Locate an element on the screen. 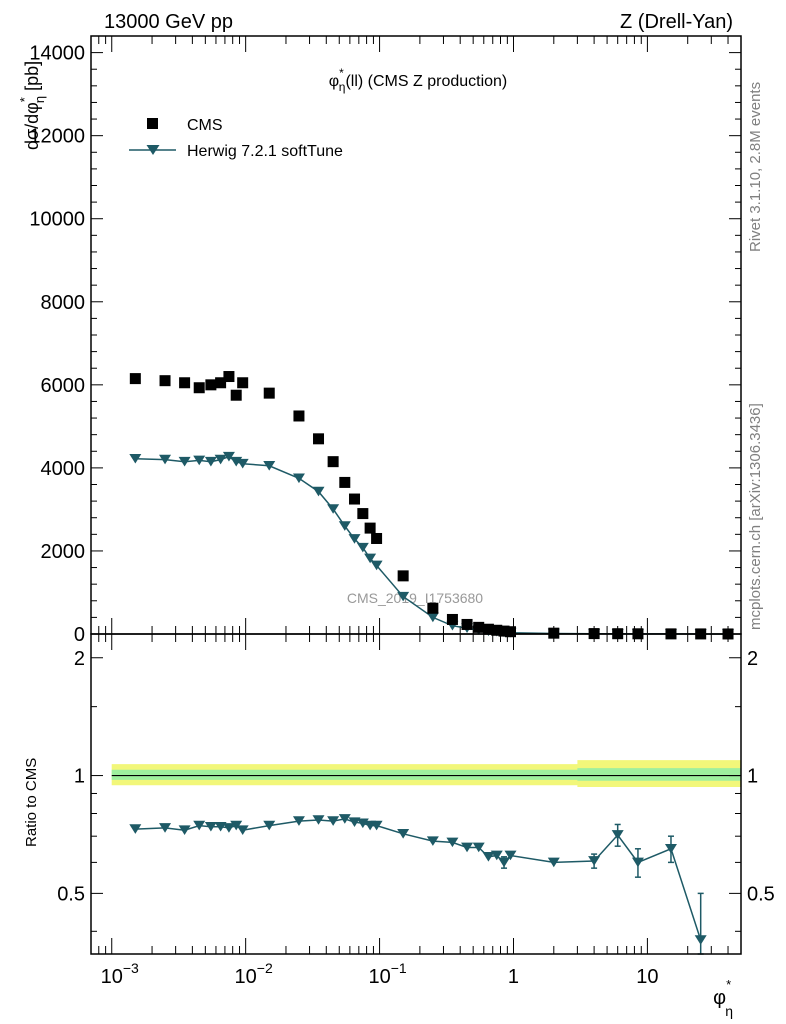  ratio-x-label: φ* η is located at coordinates (723, 998).